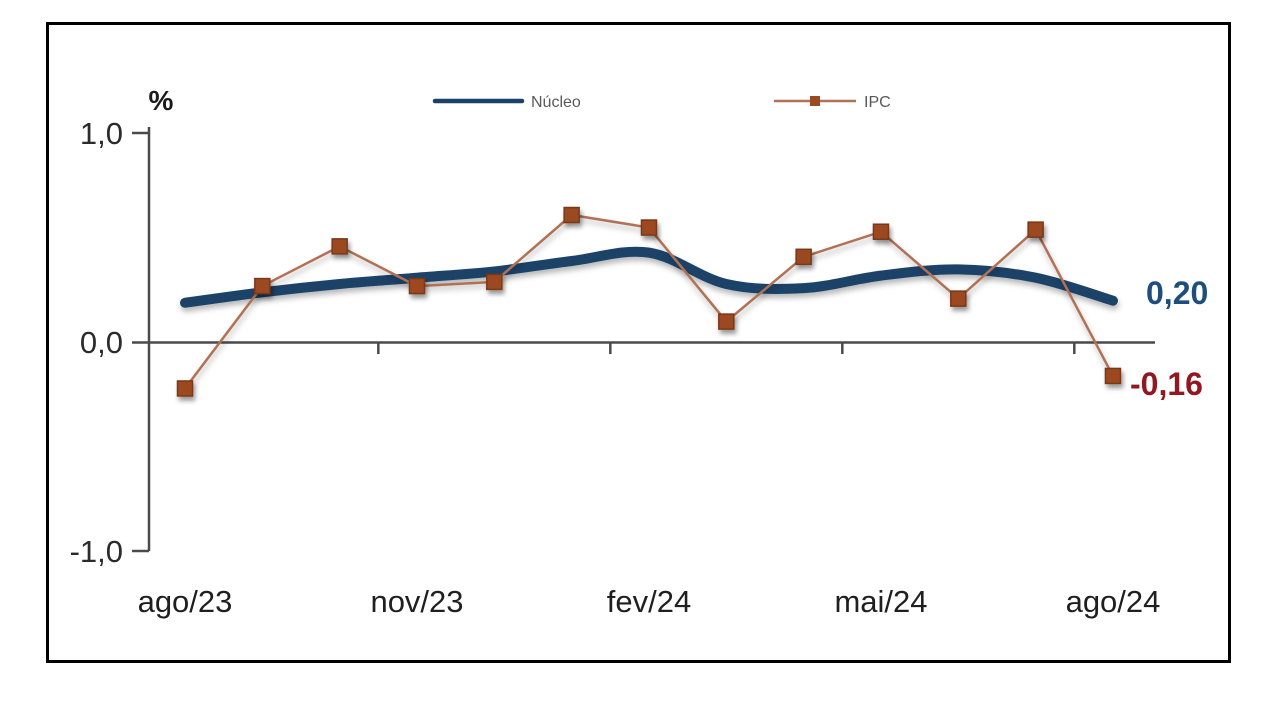 This screenshot has width=1280, height=720. I want to click on x-tick-label-ago24: ago/24, so click(1113, 601).